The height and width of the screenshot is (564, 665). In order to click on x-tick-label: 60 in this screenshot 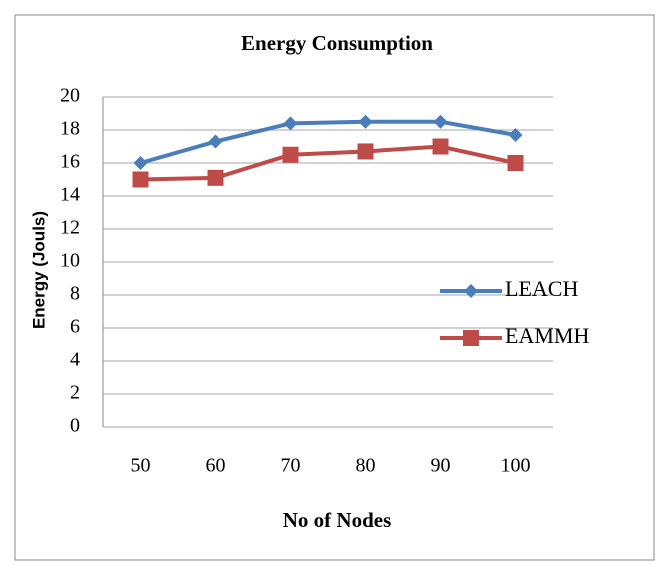, I will do `click(216, 466)`.